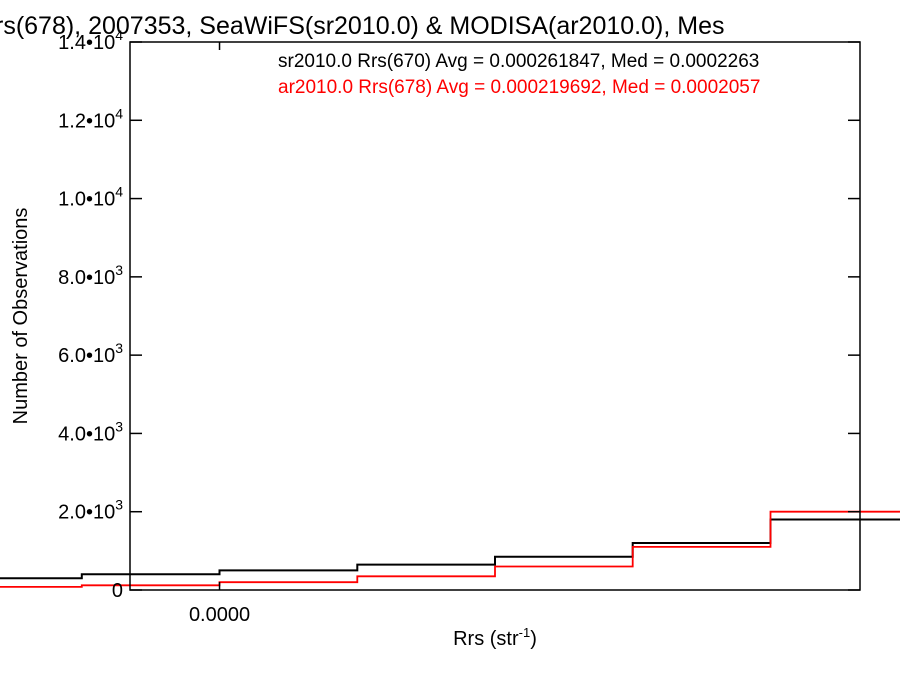 The height and width of the screenshot is (675, 900). What do you see at coordinates (90, 510) in the screenshot?
I see `y-tick-label: 2.0•103` at bounding box center [90, 510].